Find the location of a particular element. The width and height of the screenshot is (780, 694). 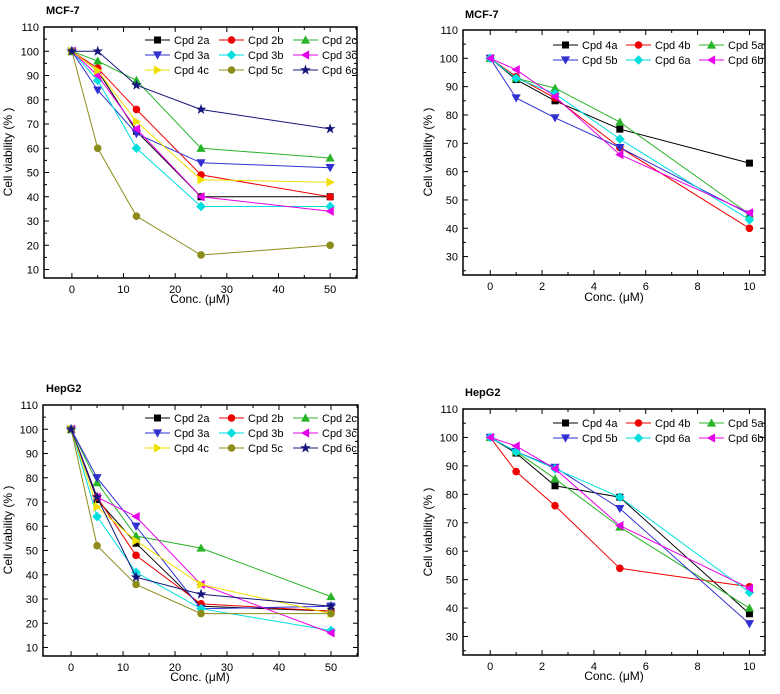

legend-entry-cpd-2c: Cpd 2c is located at coordinates (325, 419).